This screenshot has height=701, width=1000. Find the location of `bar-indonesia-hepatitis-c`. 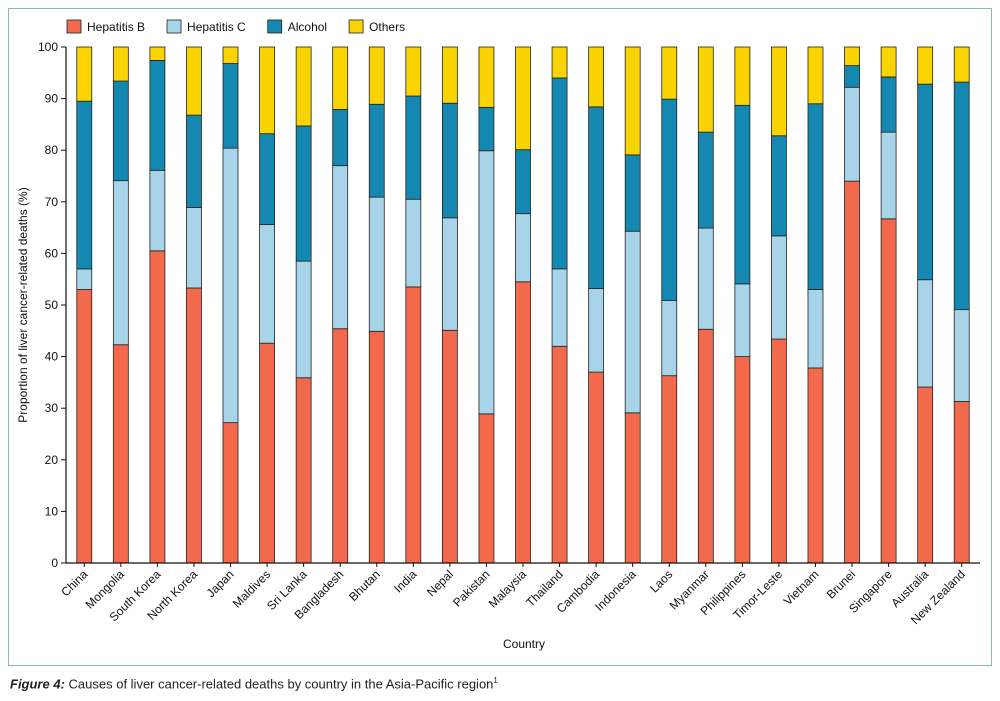

bar-indonesia-hepatitis-c is located at coordinates (632, 322).